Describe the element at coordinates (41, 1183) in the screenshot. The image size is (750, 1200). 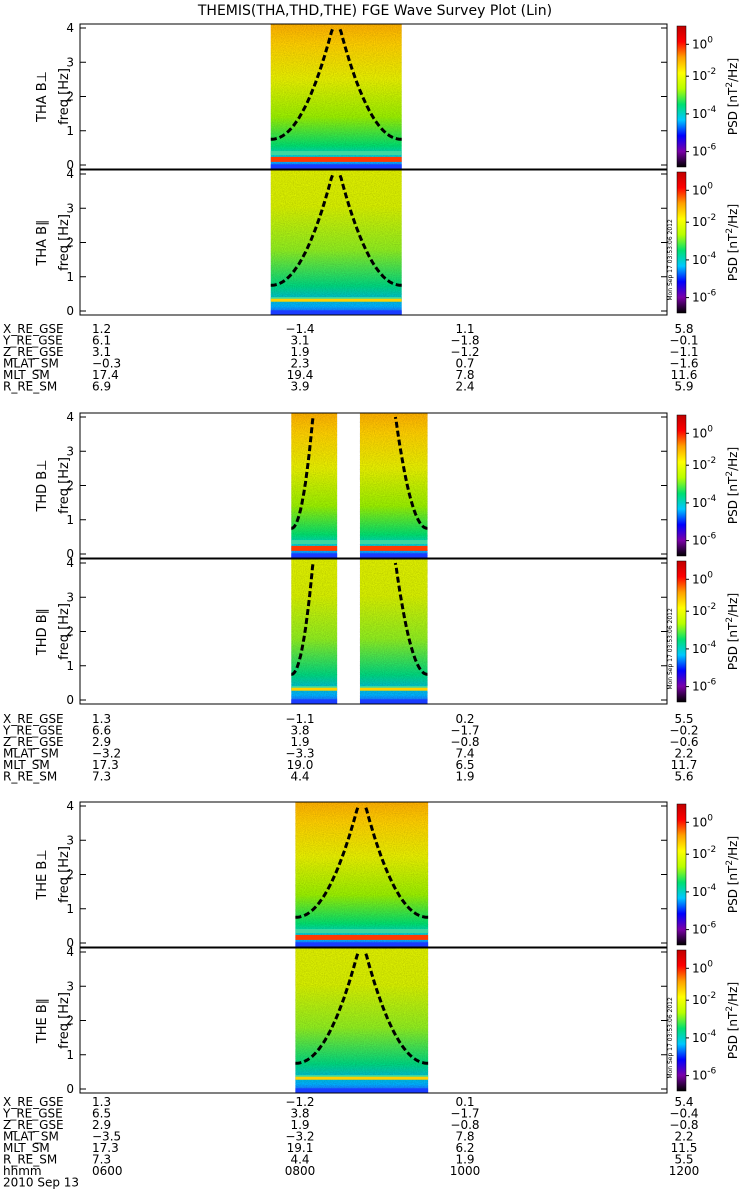
I see `x-axis-date: 2010 Sep 13` at that location.